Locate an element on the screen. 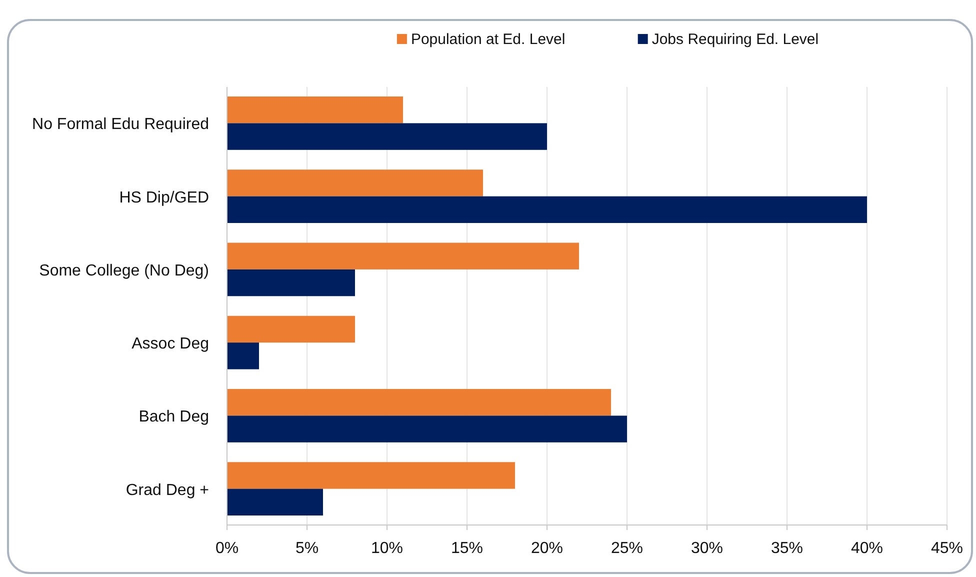 The height and width of the screenshot is (577, 976). legend-label: Jobs Requiring Ed. Level is located at coordinates (735, 39).